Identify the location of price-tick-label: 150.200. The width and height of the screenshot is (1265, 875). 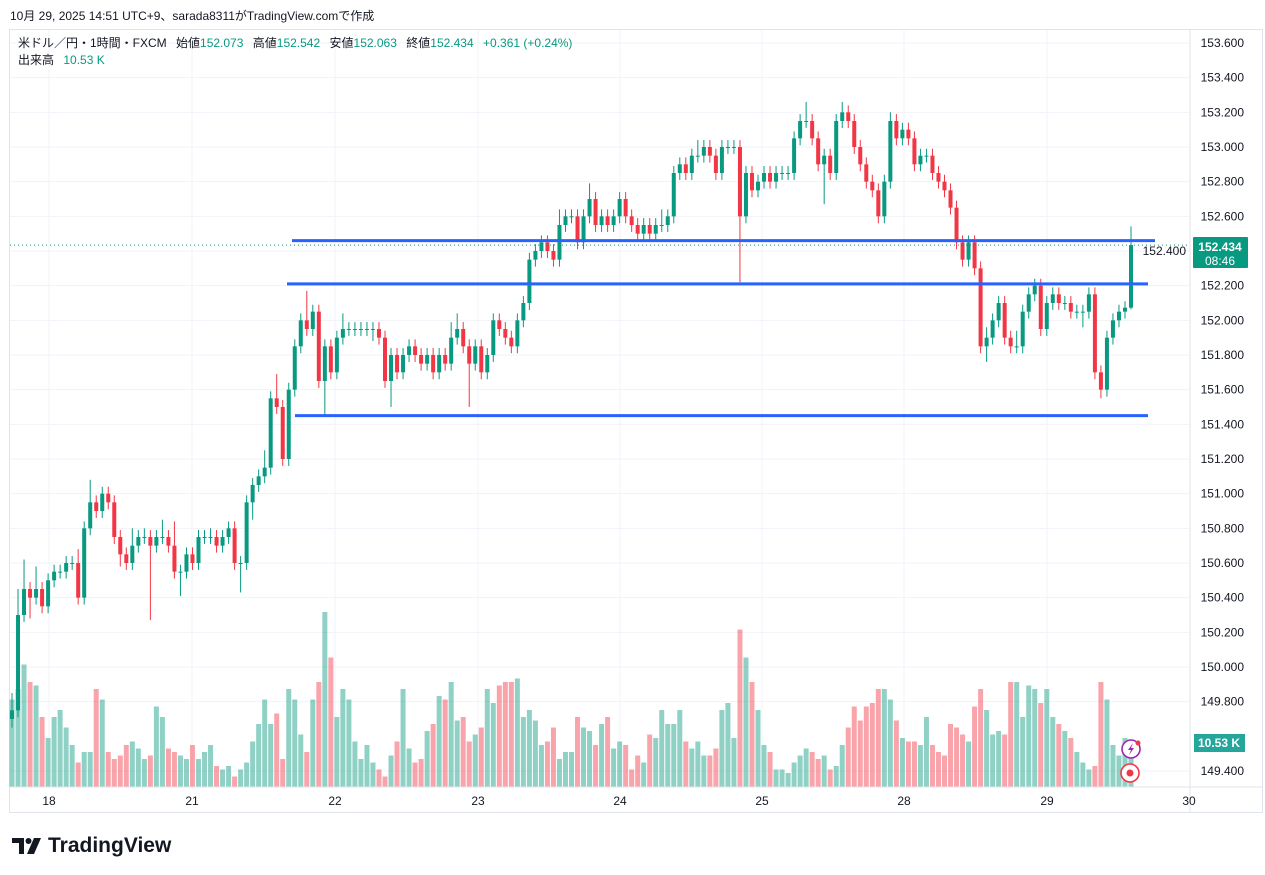
(1223, 632).